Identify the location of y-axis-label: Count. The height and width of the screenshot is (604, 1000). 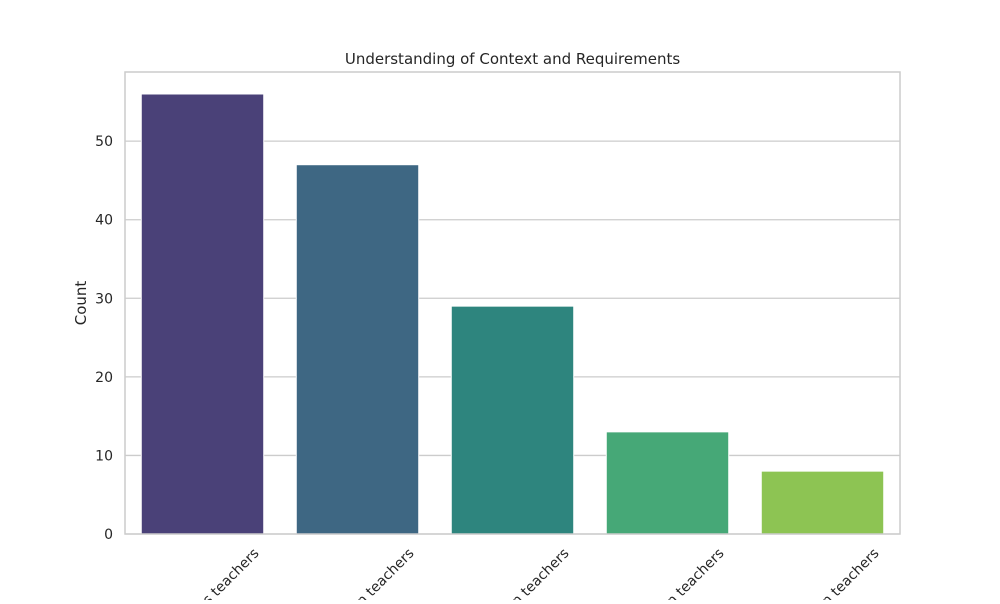
(81, 303).